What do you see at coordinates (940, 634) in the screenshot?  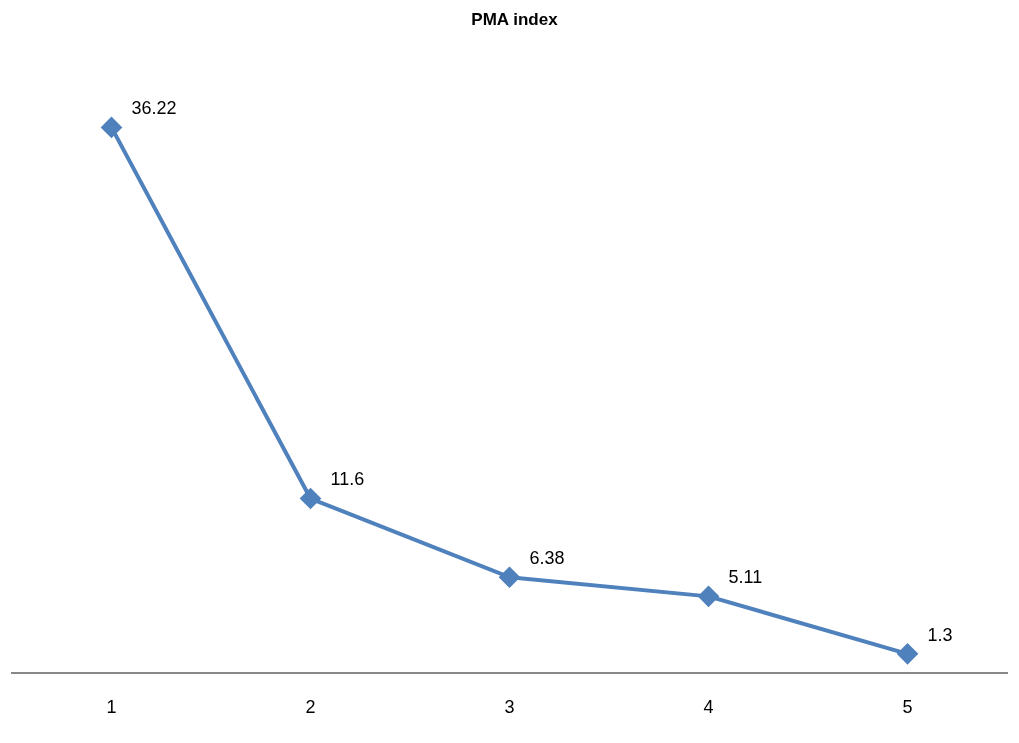 I see `data-label: 1.3` at bounding box center [940, 634].